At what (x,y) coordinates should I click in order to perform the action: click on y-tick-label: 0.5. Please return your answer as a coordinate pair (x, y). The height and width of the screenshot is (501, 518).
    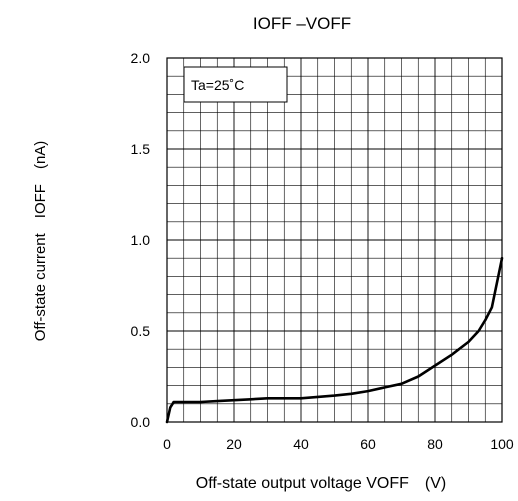
    Looking at the image, I should click on (141, 331).